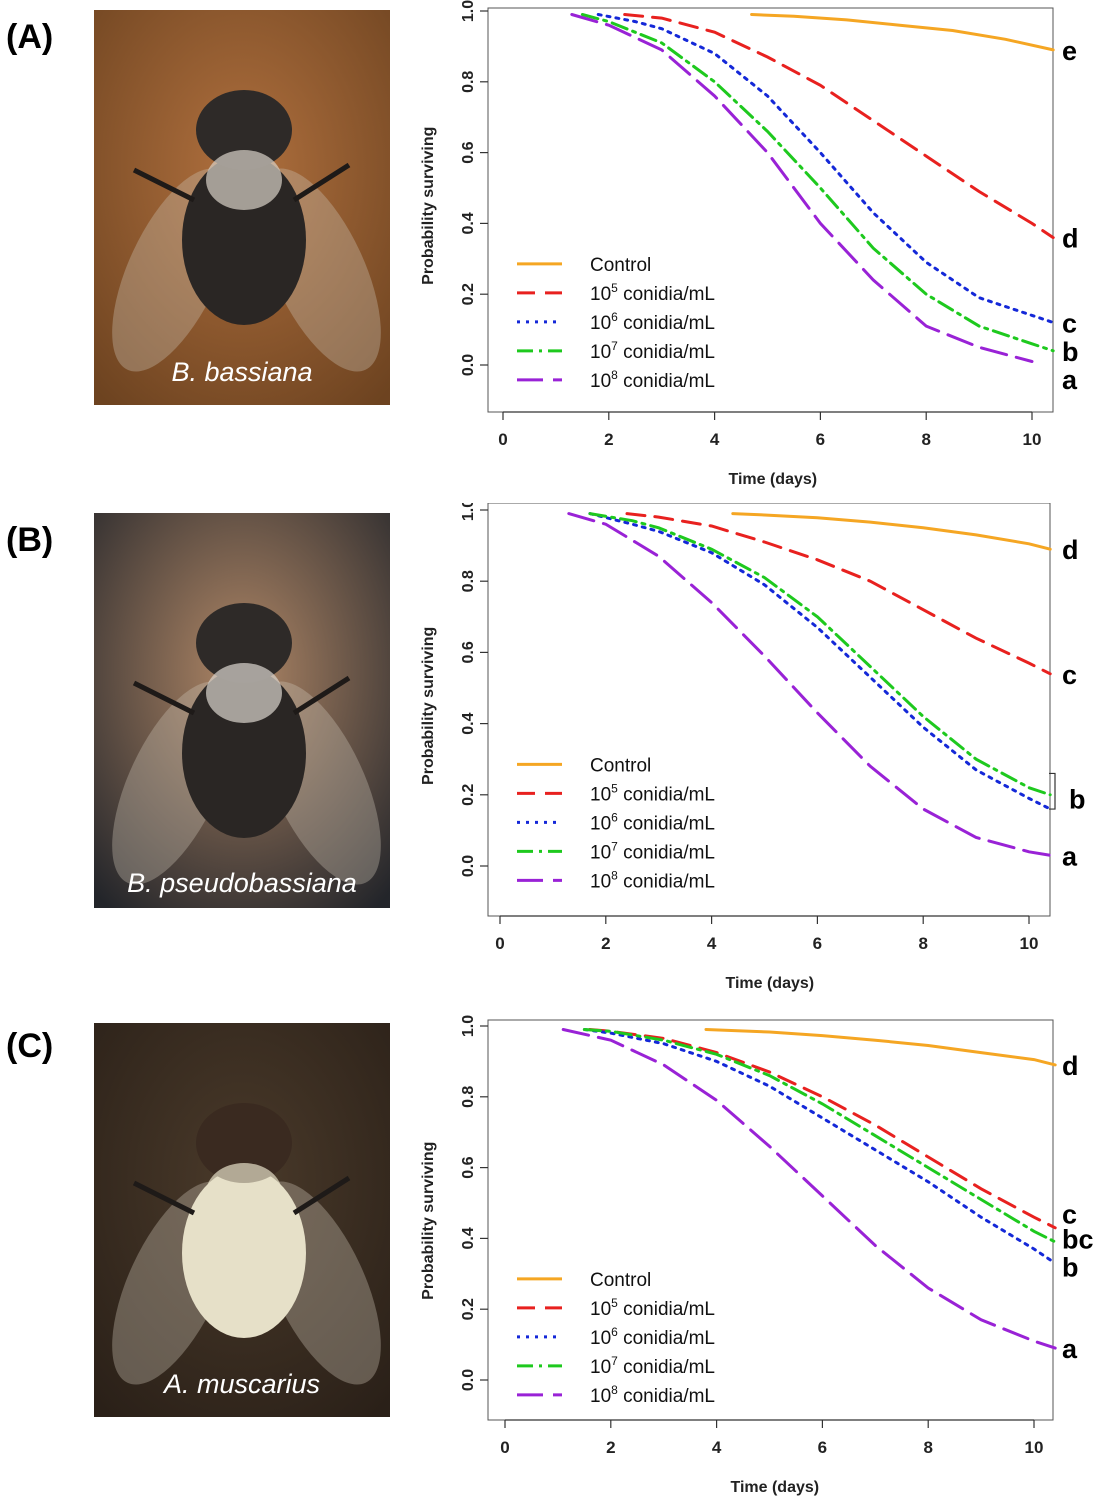 The image size is (1099, 1508). What do you see at coordinates (242, 372) in the screenshot?
I see `photo-caption: B. bassiana` at bounding box center [242, 372].